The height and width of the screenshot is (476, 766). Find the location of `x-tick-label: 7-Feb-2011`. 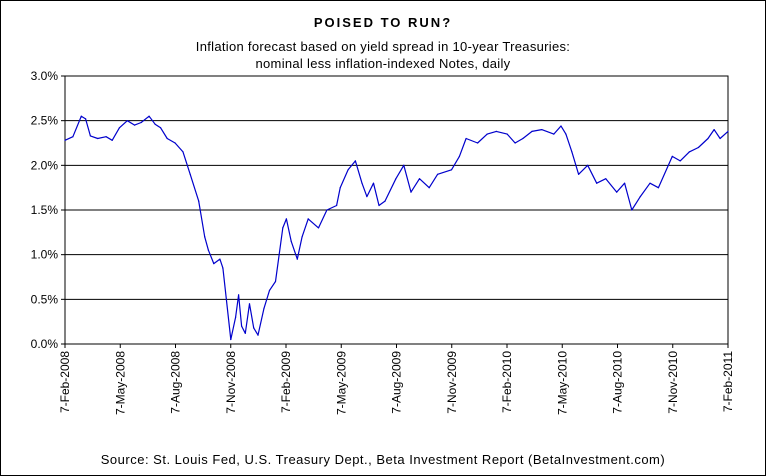

x-tick-label: 7-Feb-2011 is located at coordinates (728, 381).